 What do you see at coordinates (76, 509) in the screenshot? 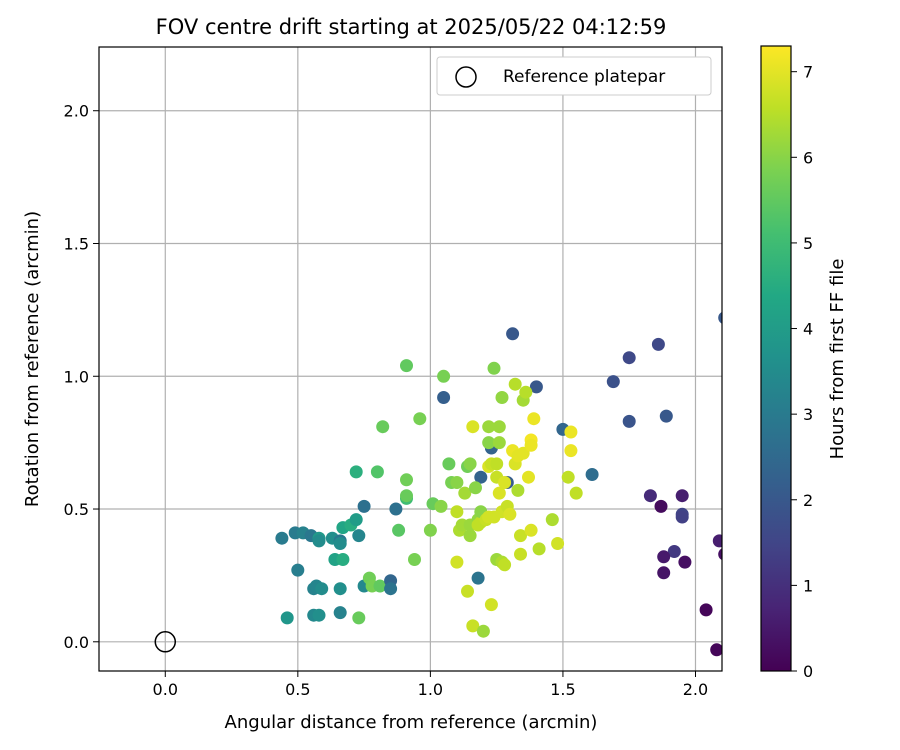
I see `y-tick-label: 0.5` at bounding box center [76, 509].